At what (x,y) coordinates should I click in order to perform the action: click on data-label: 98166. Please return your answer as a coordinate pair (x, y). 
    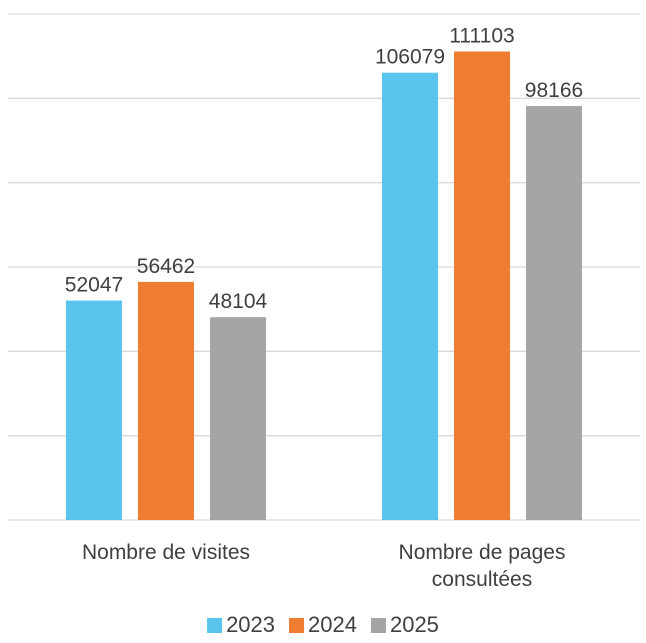
    Looking at the image, I should click on (554, 90).